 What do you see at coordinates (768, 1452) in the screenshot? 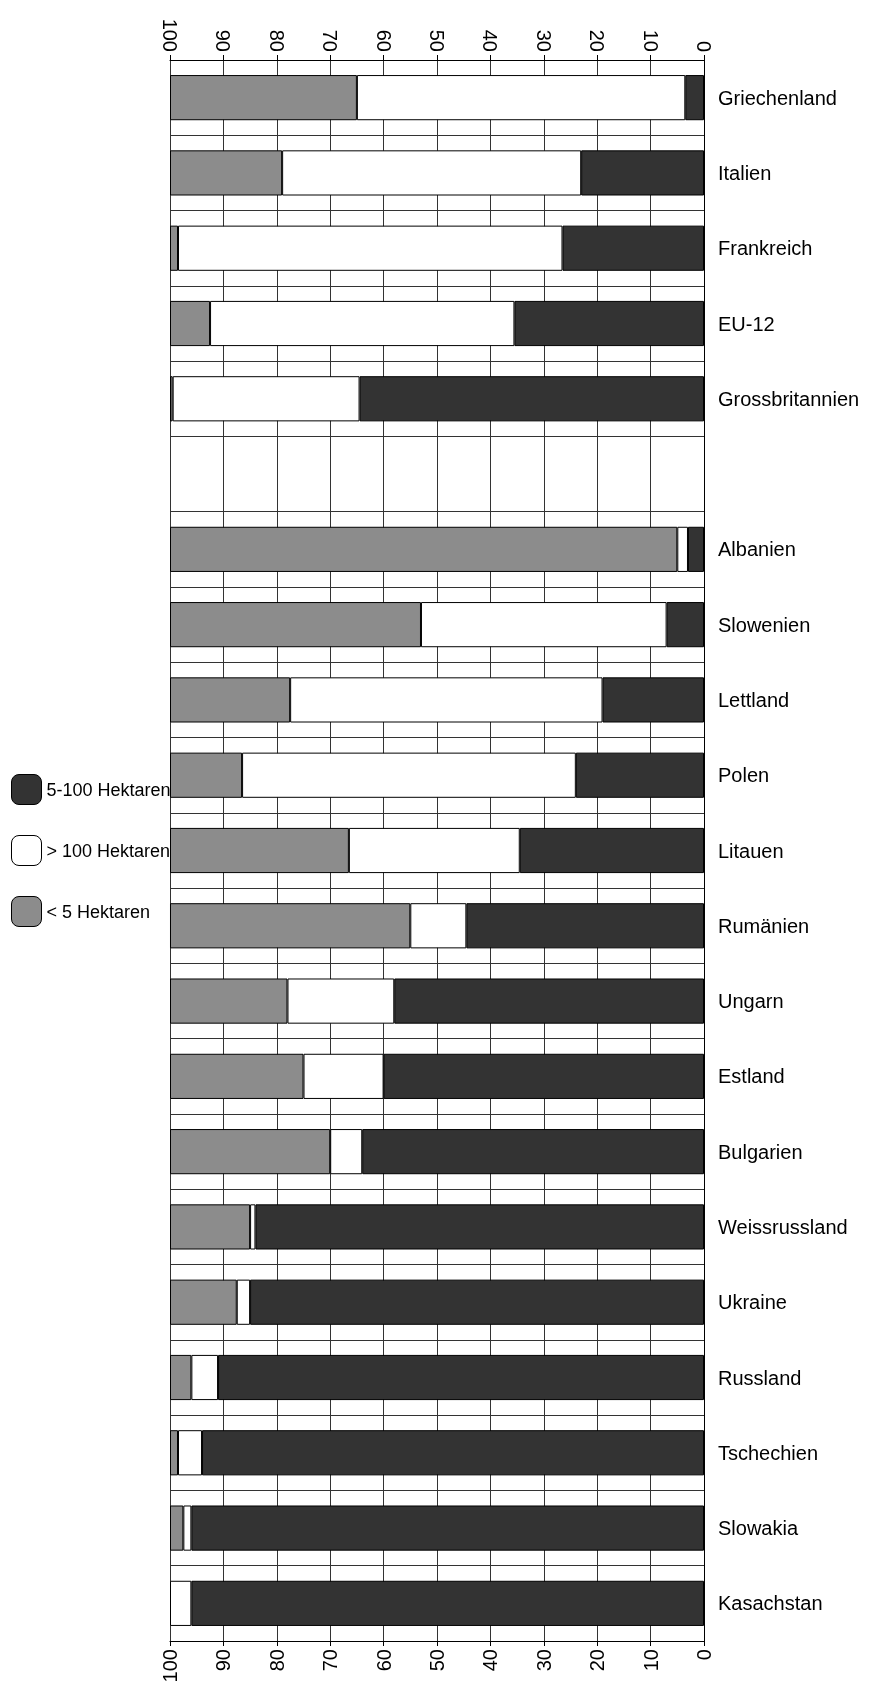
I see `y-tick-label: Tschechien` at bounding box center [768, 1452].